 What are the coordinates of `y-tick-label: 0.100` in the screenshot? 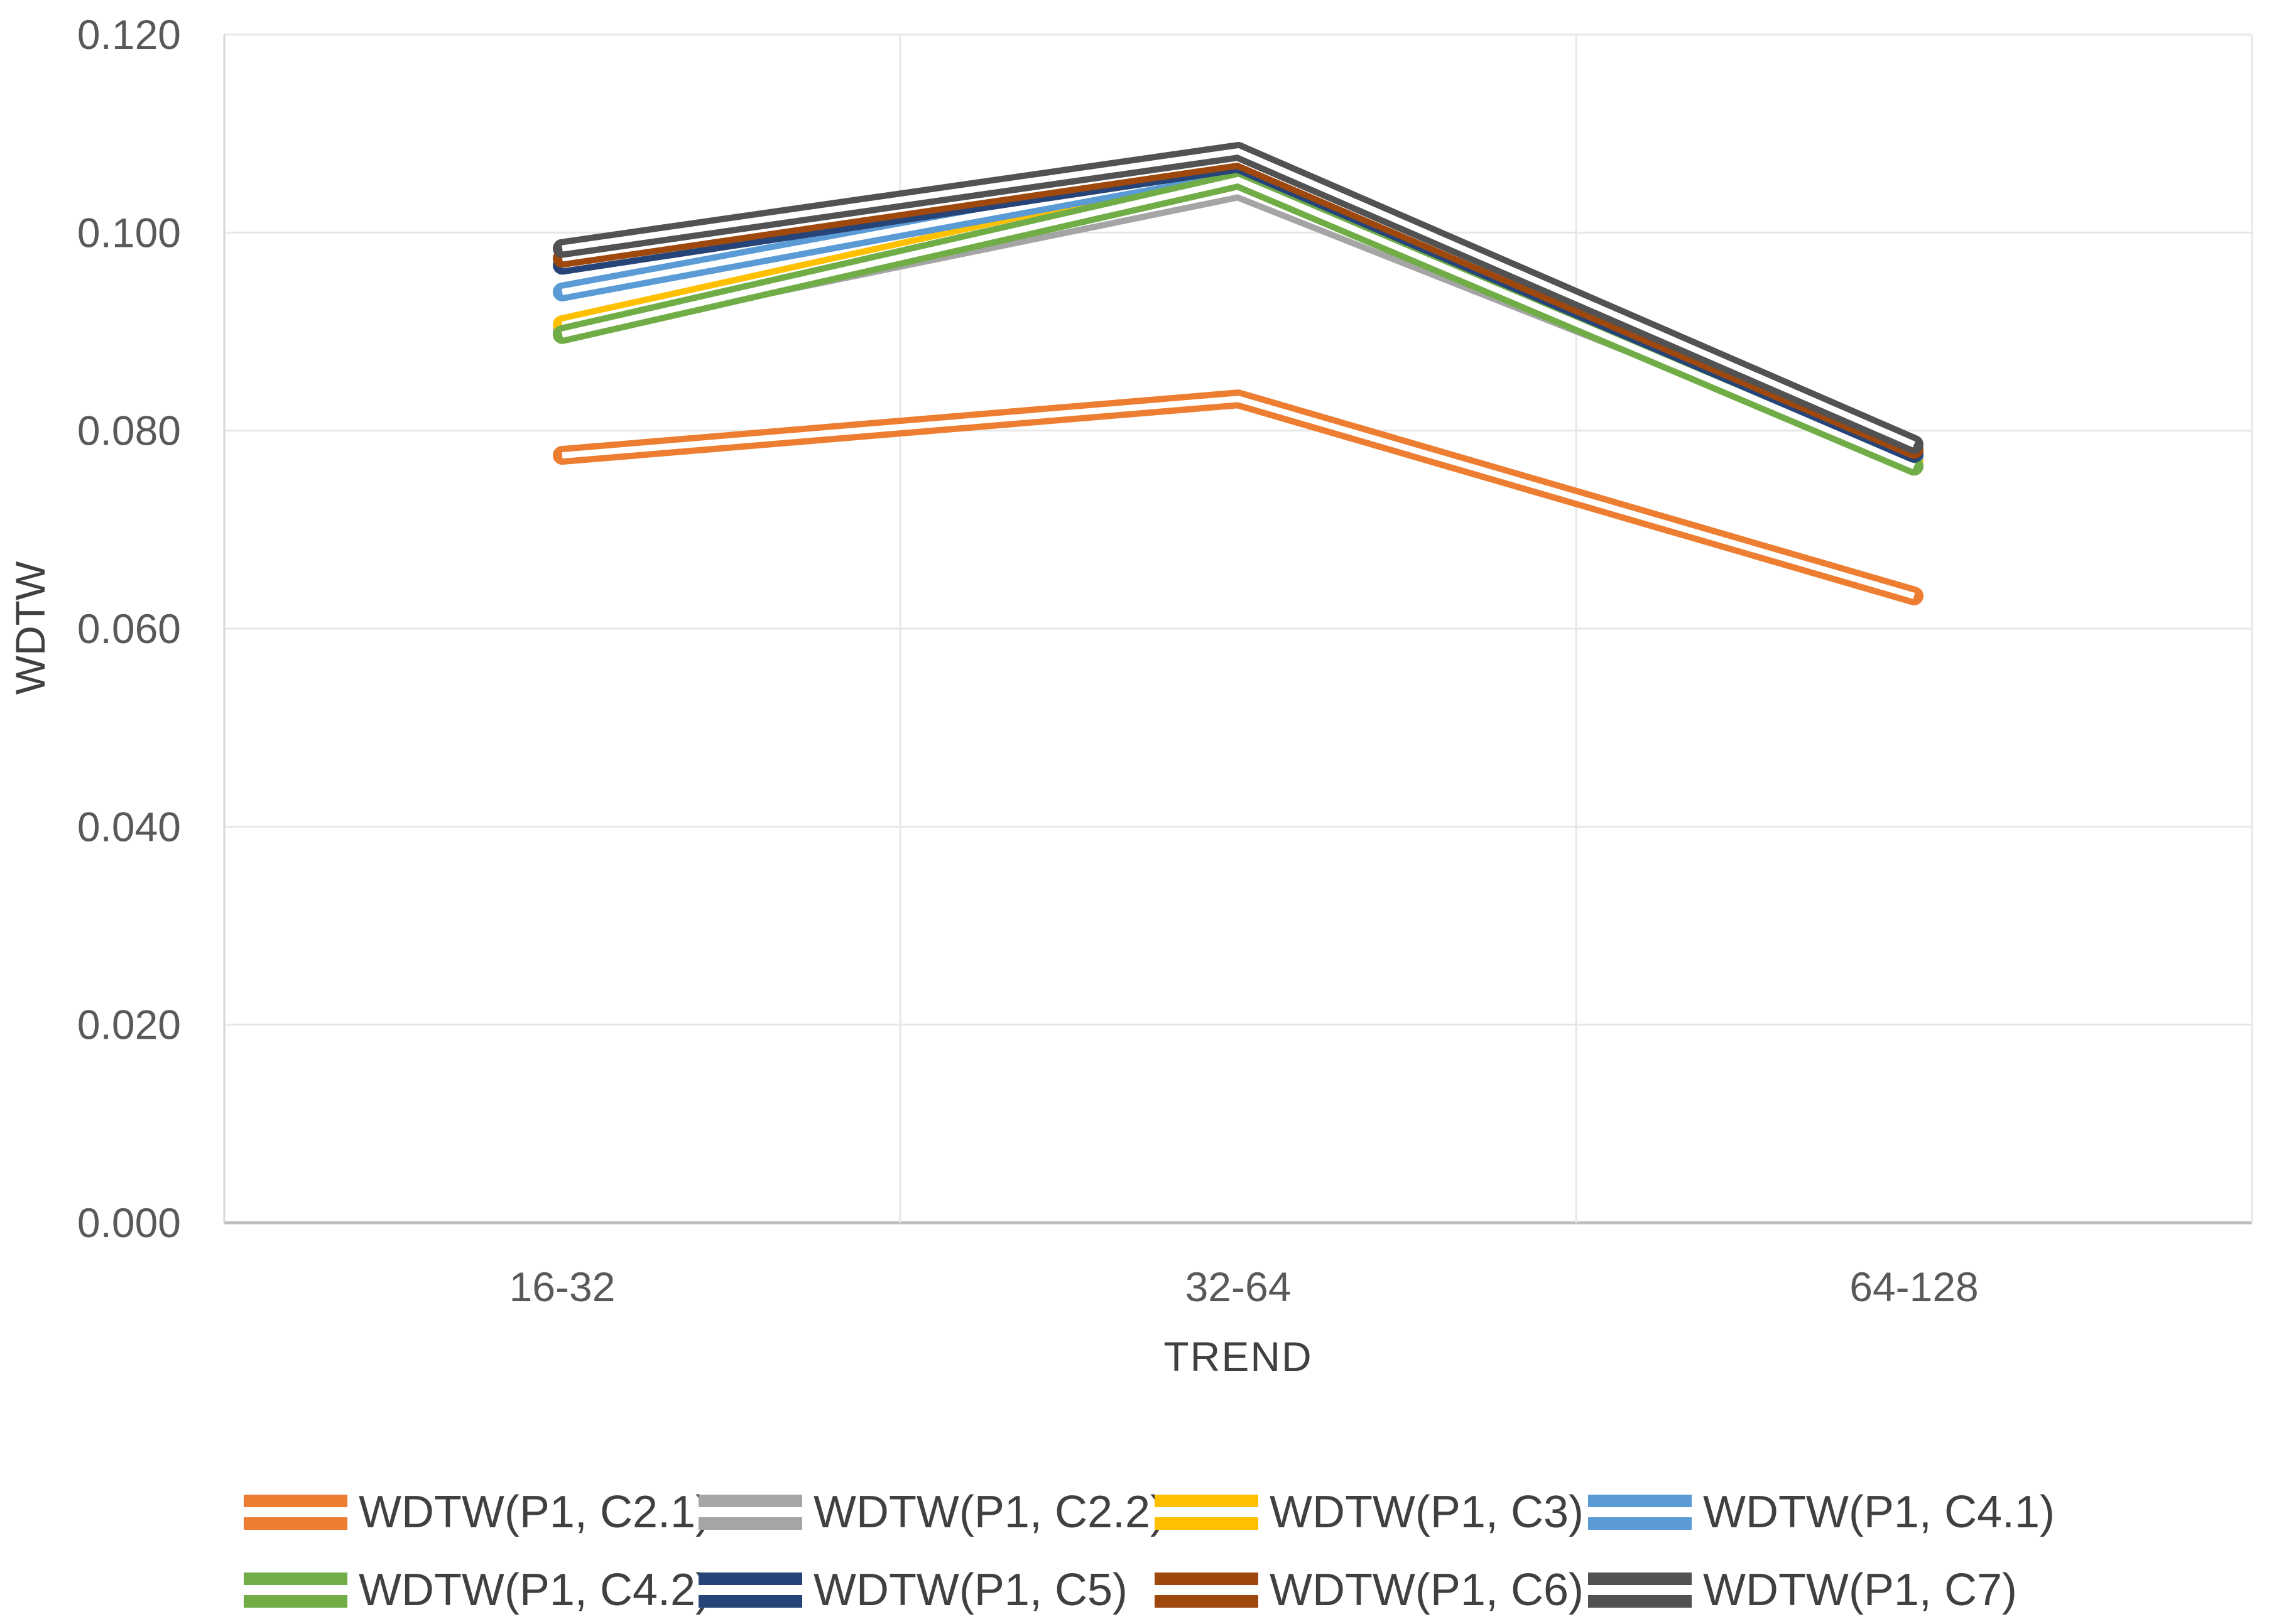 It's located at (129, 232).